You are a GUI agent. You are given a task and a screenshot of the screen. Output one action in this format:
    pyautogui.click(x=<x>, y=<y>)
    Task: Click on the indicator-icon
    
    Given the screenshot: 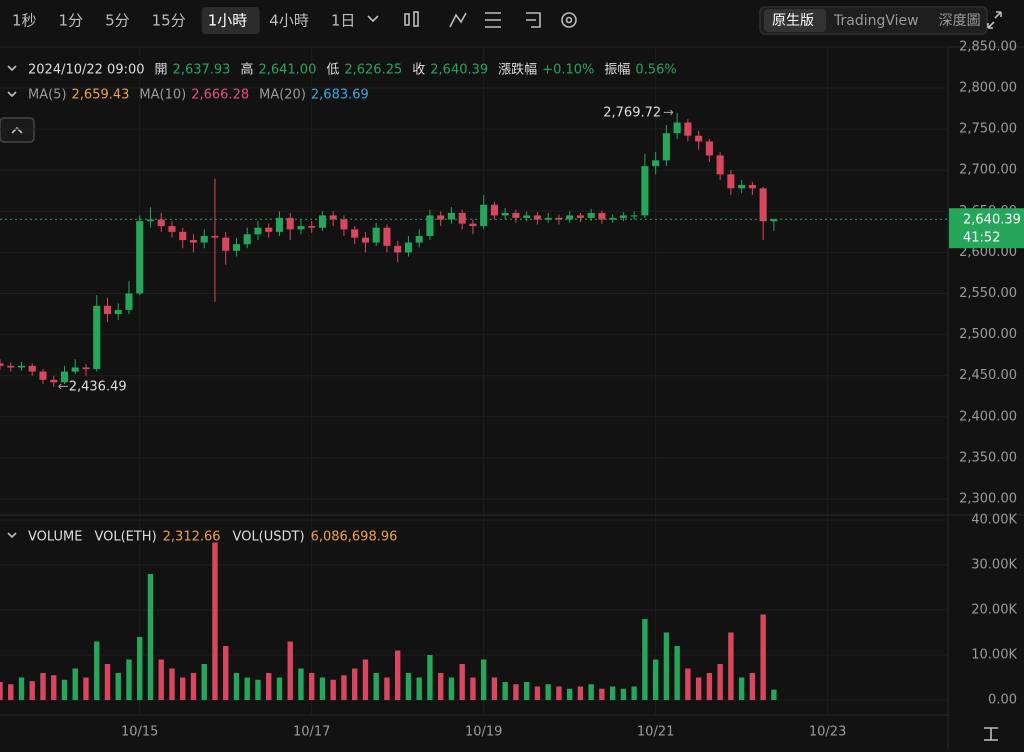 What is the action you would take?
    pyautogui.click(x=458, y=20)
    